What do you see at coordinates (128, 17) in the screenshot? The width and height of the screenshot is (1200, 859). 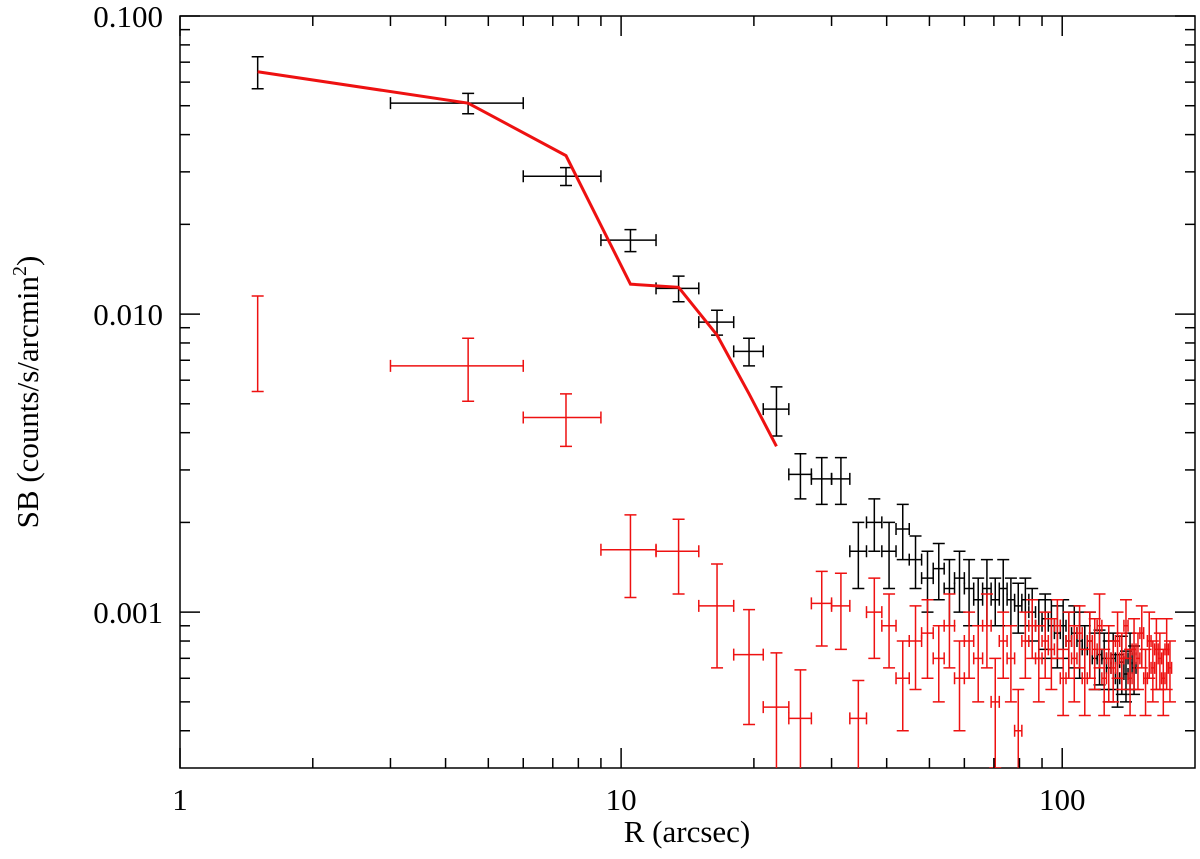 I see `y-tick-label: 0.100` at bounding box center [128, 17].